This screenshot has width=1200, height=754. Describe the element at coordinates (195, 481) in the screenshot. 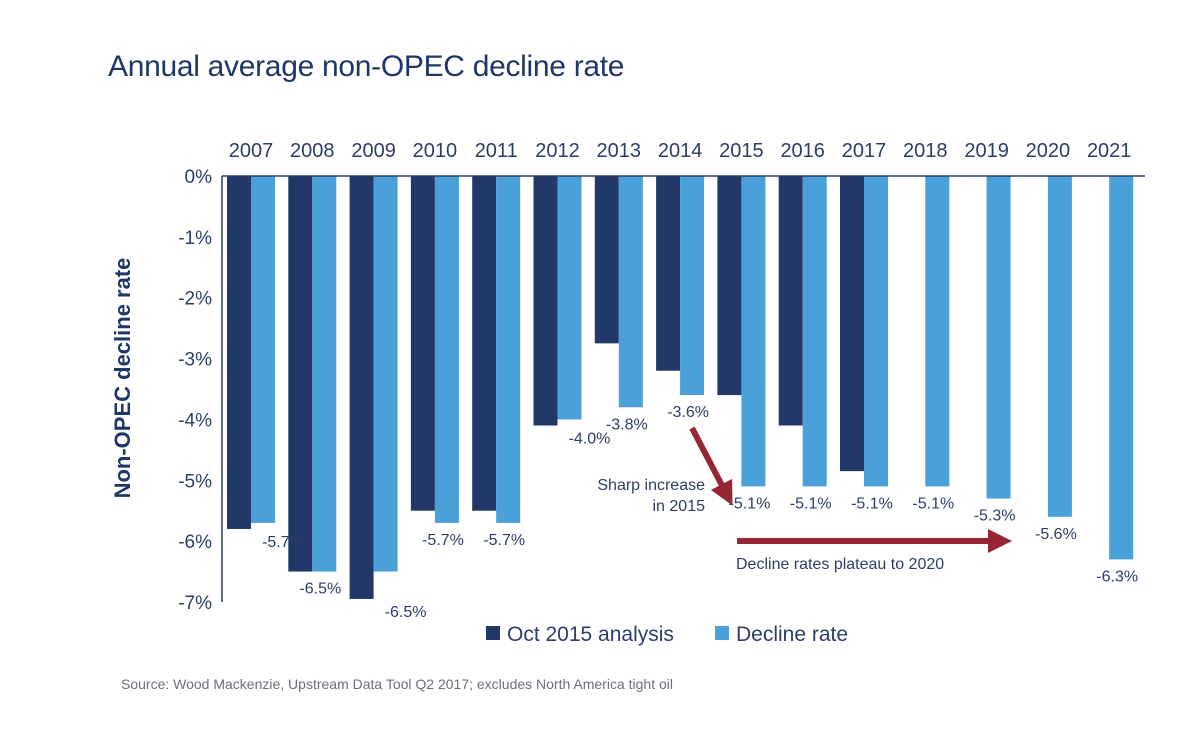

I see `y-tick-label: -5%` at that location.